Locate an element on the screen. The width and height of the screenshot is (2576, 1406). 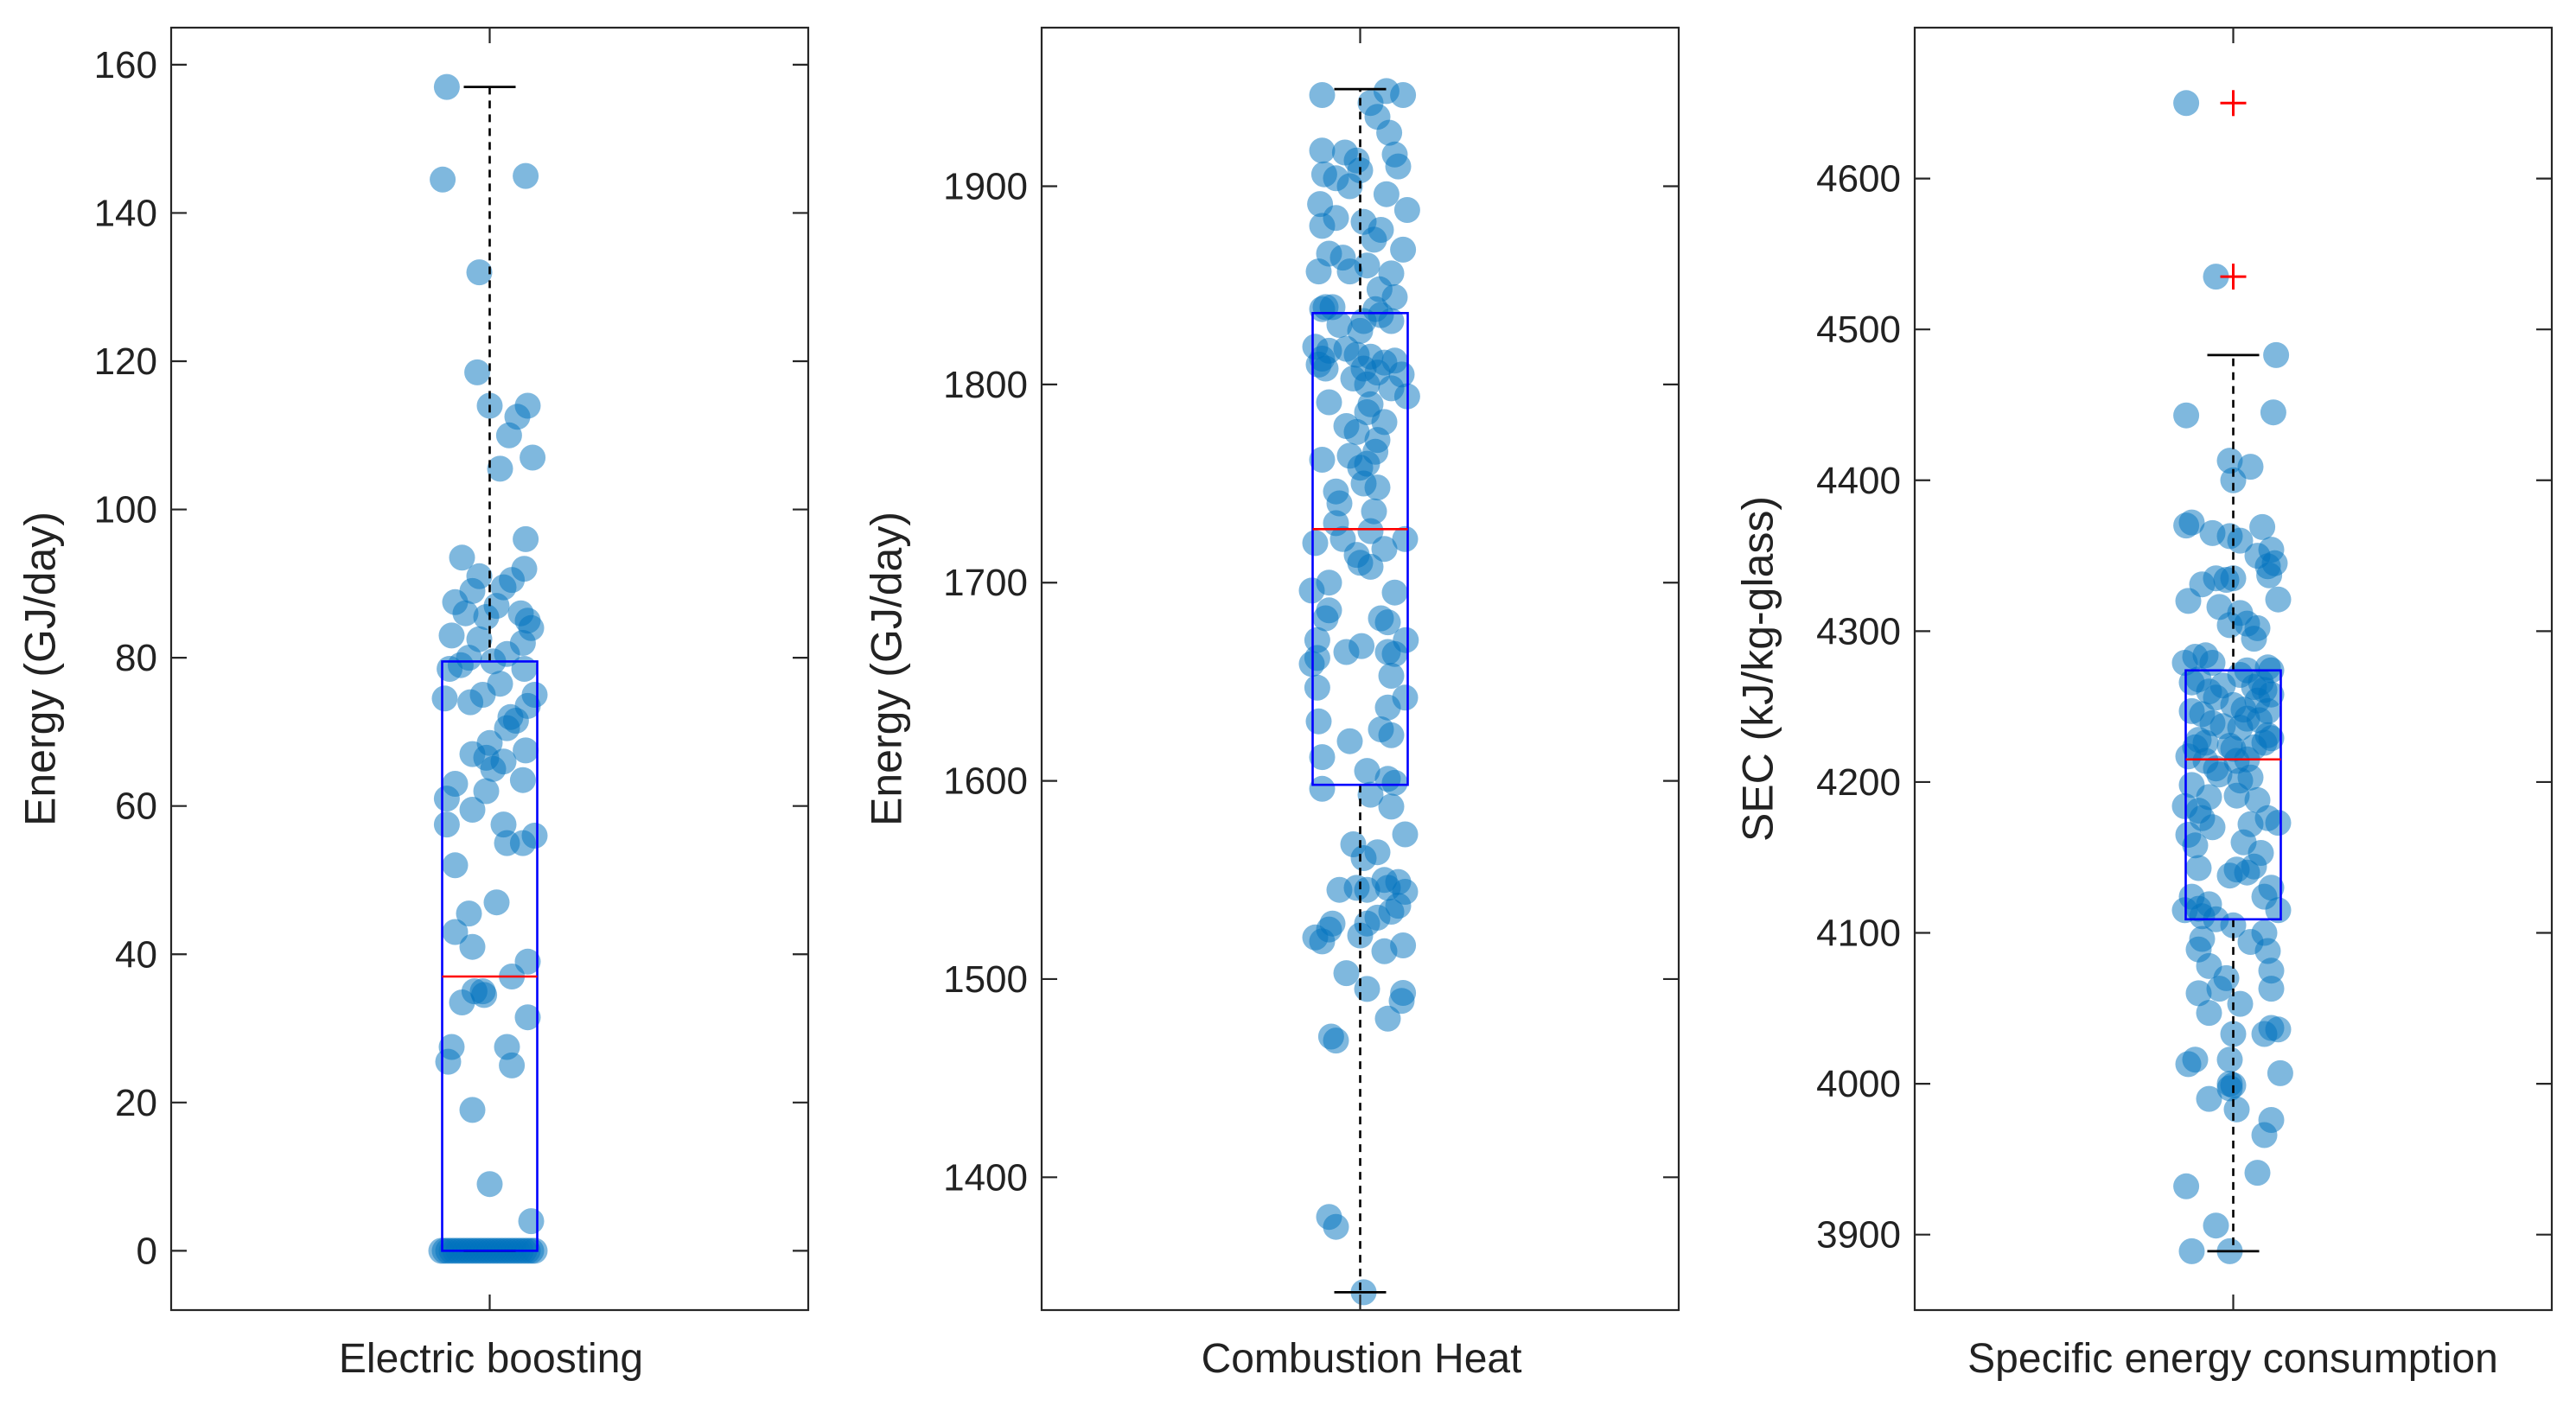
y-tick-label: 1500 is located at coordinates (985, 979).